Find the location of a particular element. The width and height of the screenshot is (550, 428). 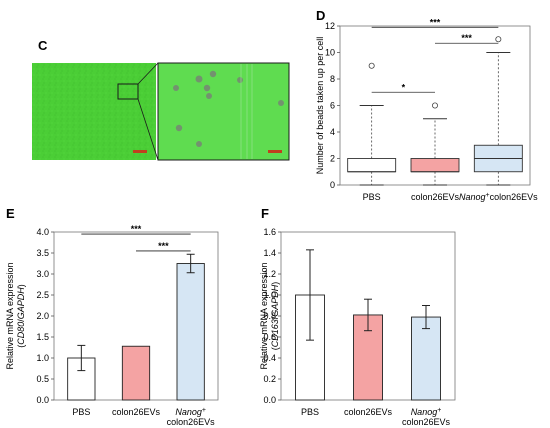

y-axis-label-d: Number of beads taken up per cell is located at coordinates (320, 106).